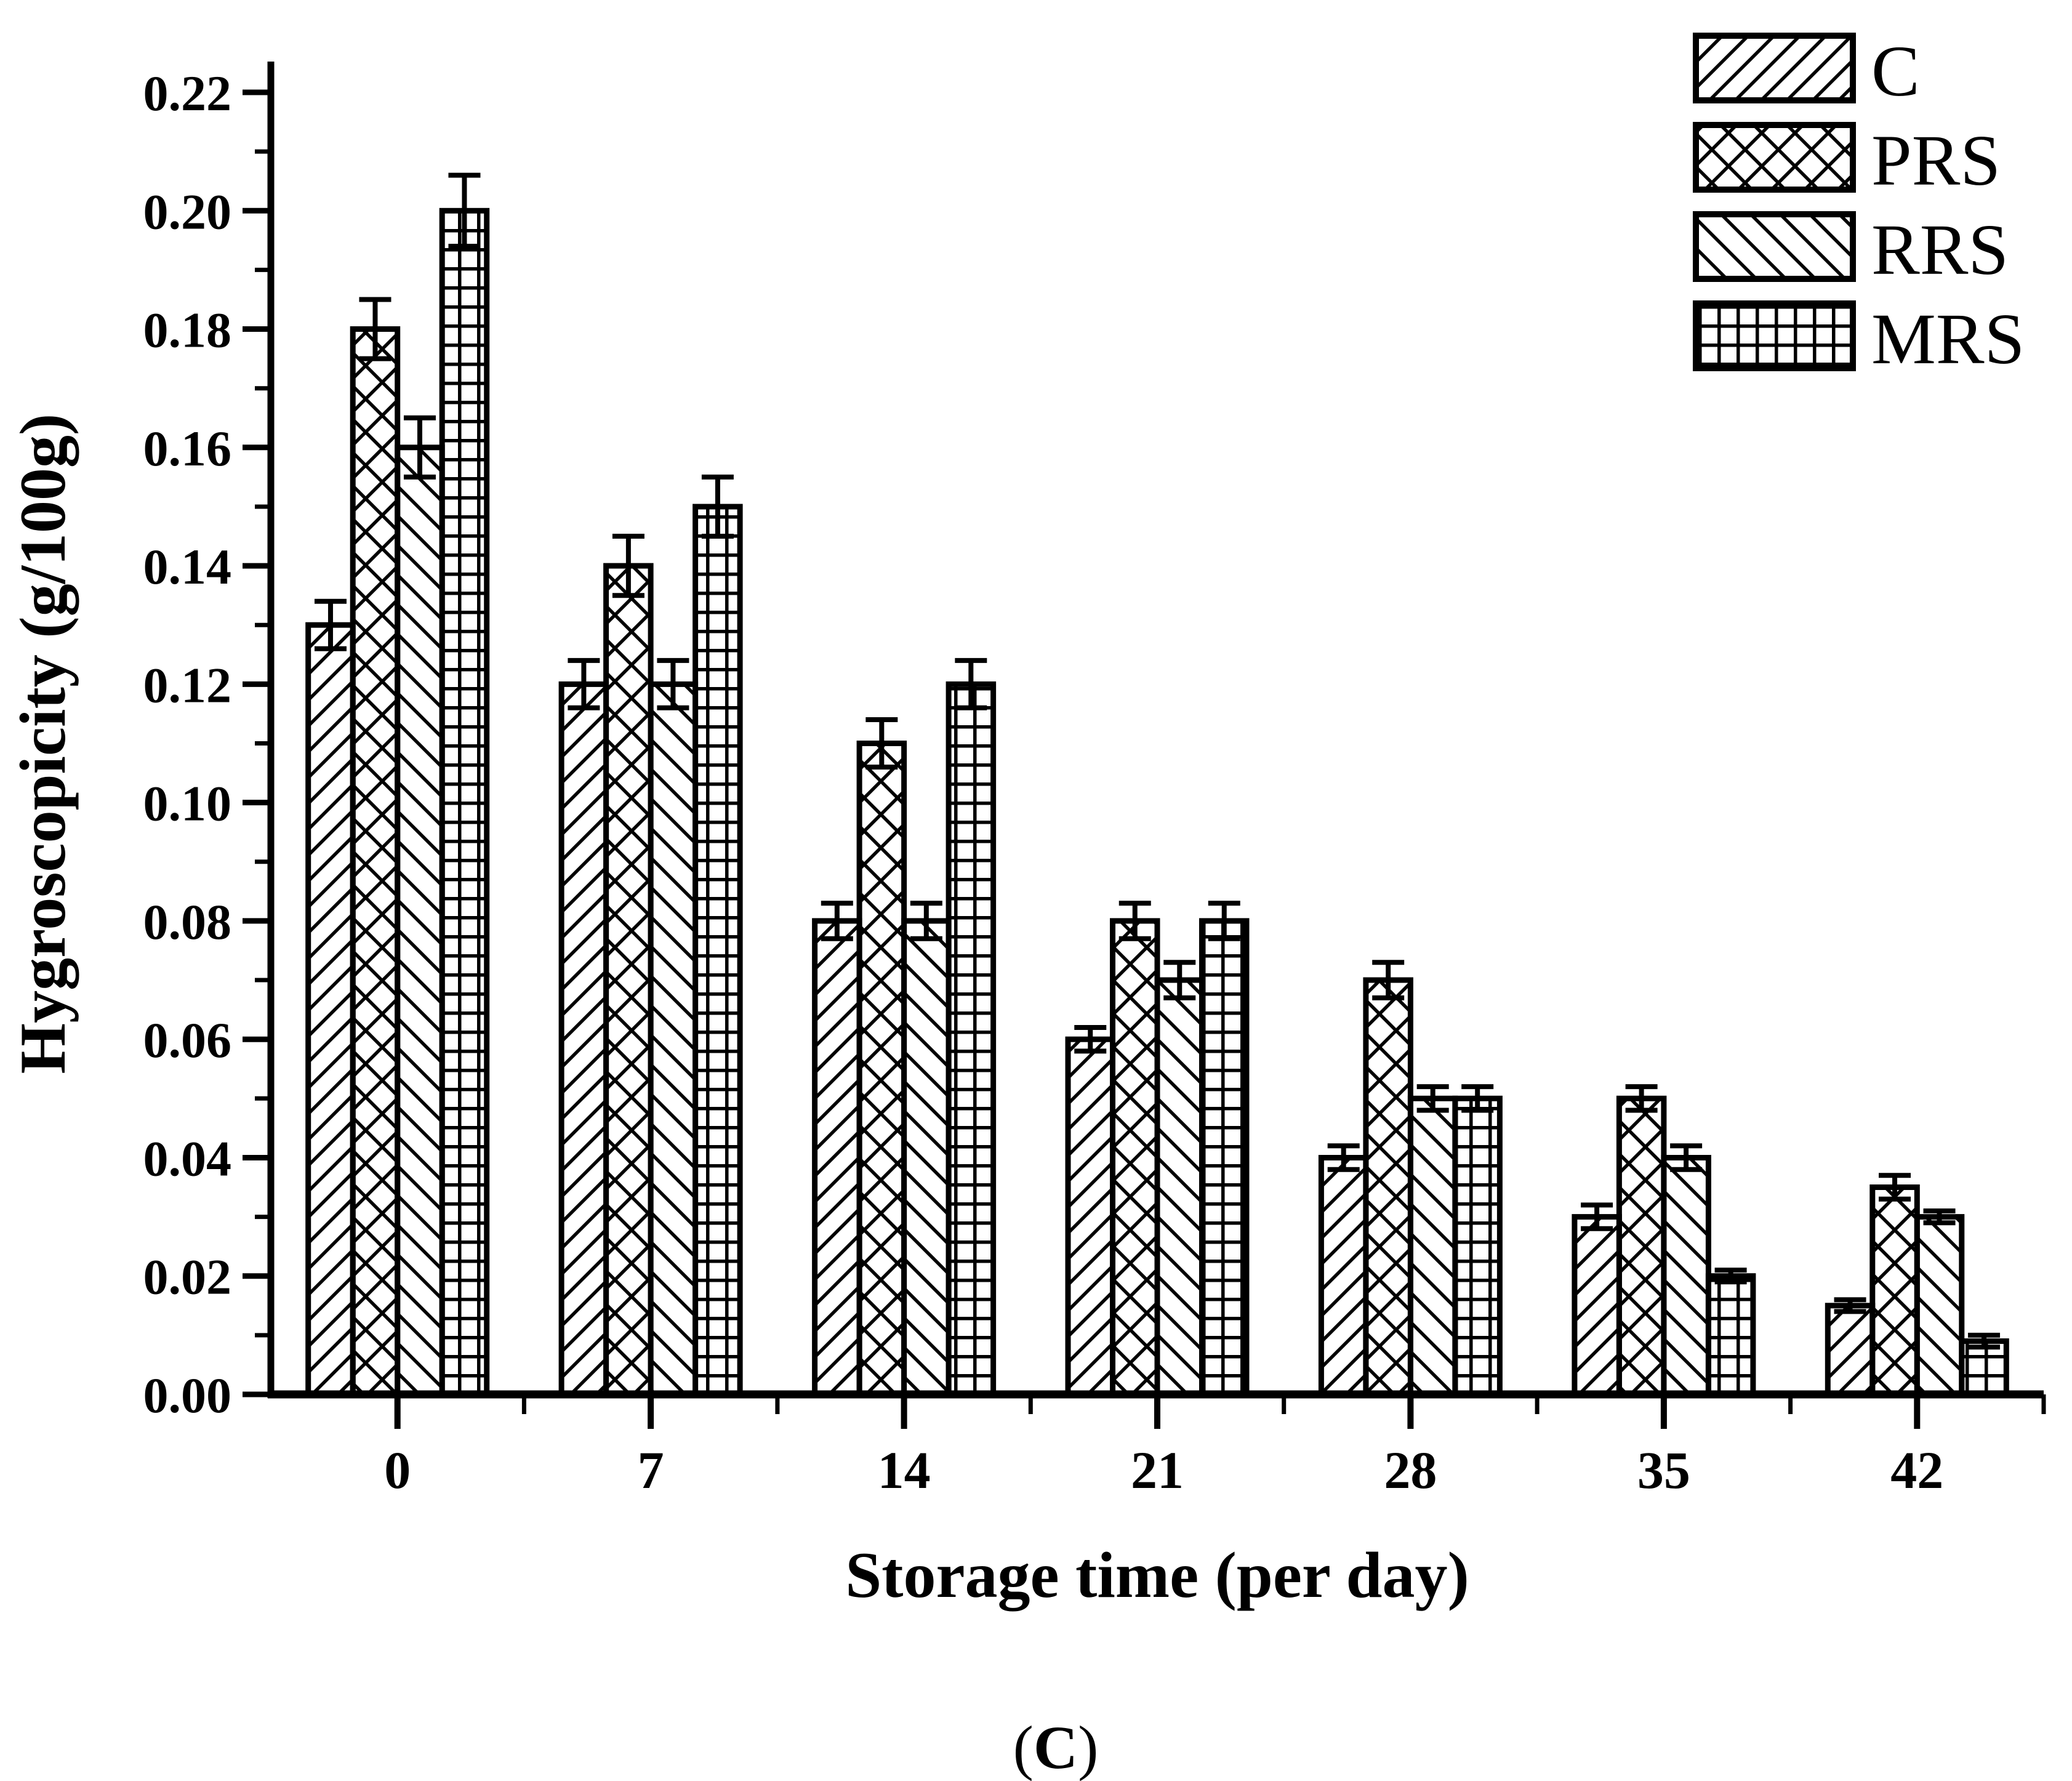  What do you see at coordinates (1641, 1246) in the screenshot?
I see `bar-PRS-day35` at bounding box center [1641, 1246].